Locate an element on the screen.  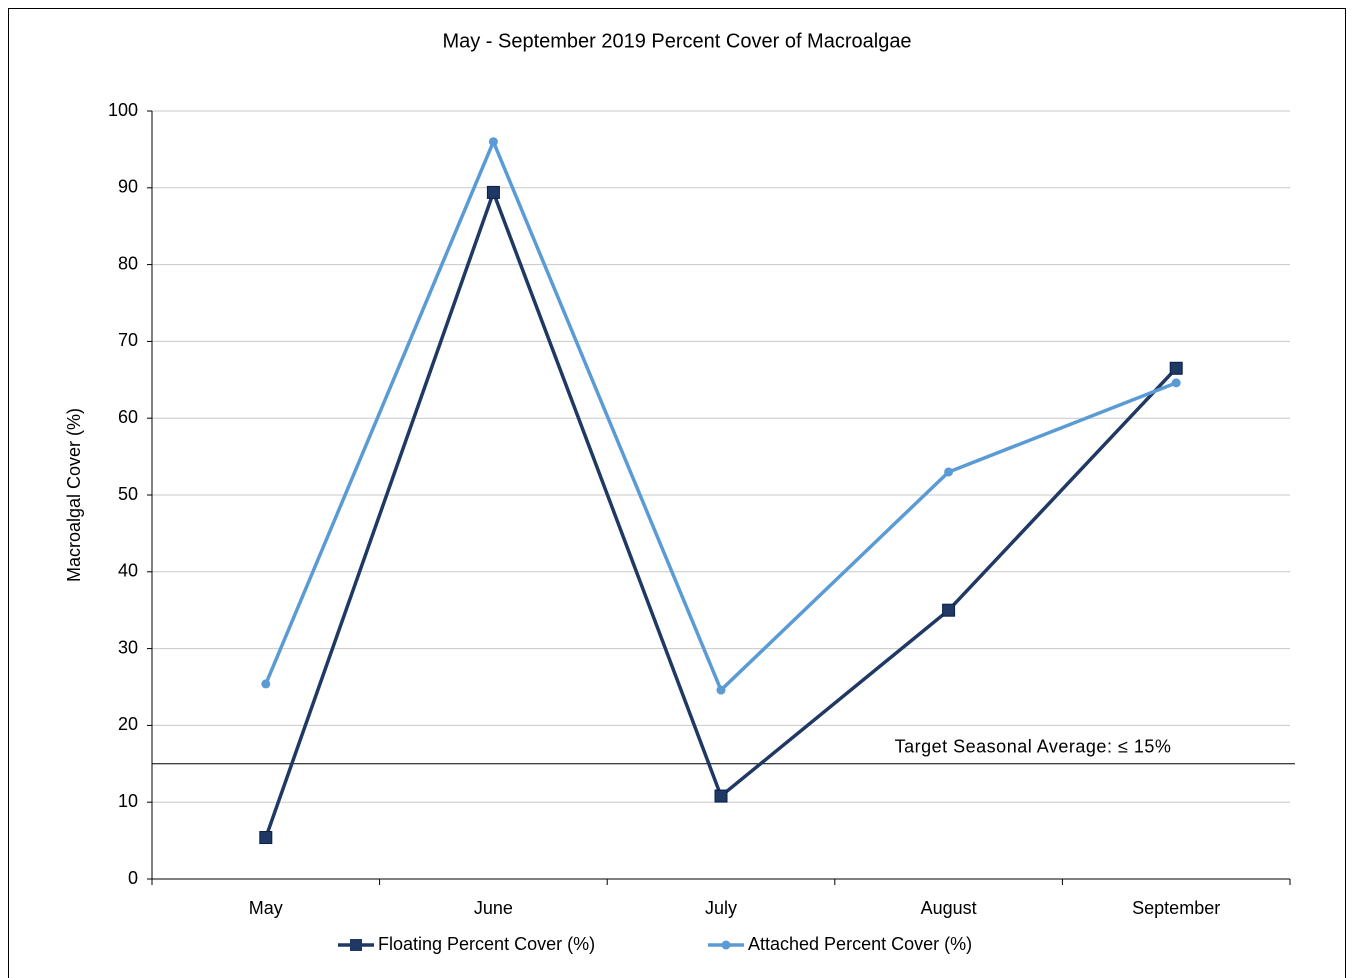
y-tick-label: 70 is located at coordinates (128, 340).